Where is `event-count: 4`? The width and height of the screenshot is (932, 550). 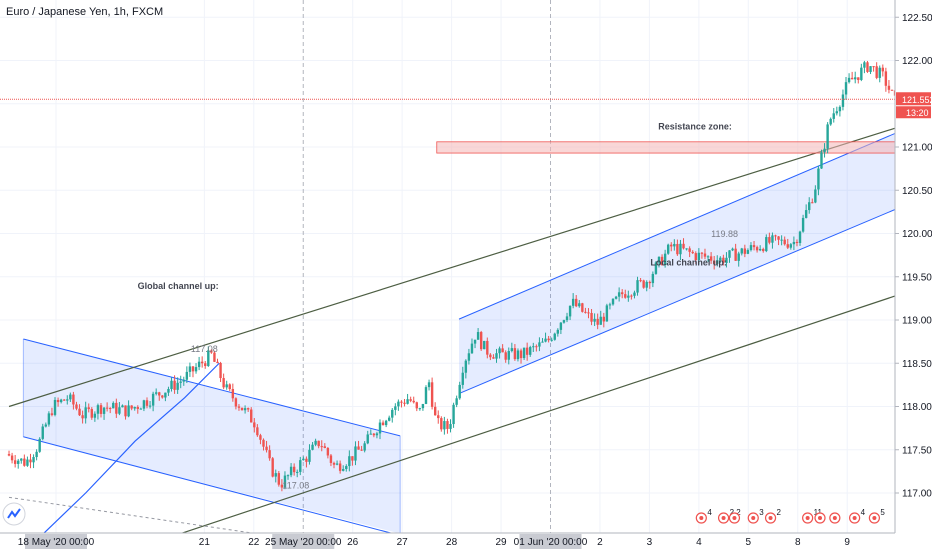 event-count: 4 is located at coordinates (863, 512).